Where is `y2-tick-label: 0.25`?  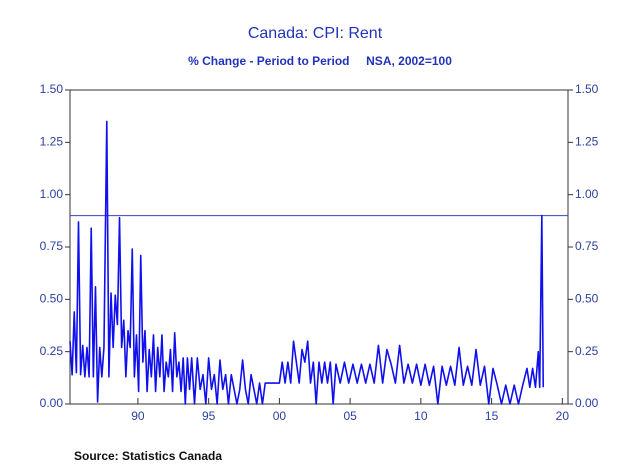
y2-tick-label: 0.25 is located at coordinates (587, 351).